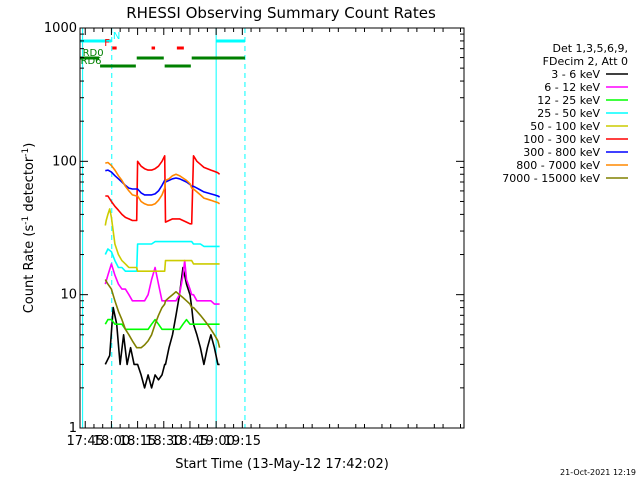 This screenshot has width=640, height=480. What do you see at coordinates (575, 74) in the screenshot?
I see `legend-label-3-6-kev: 3 - 6 keV` at bounding box center [575, 74].